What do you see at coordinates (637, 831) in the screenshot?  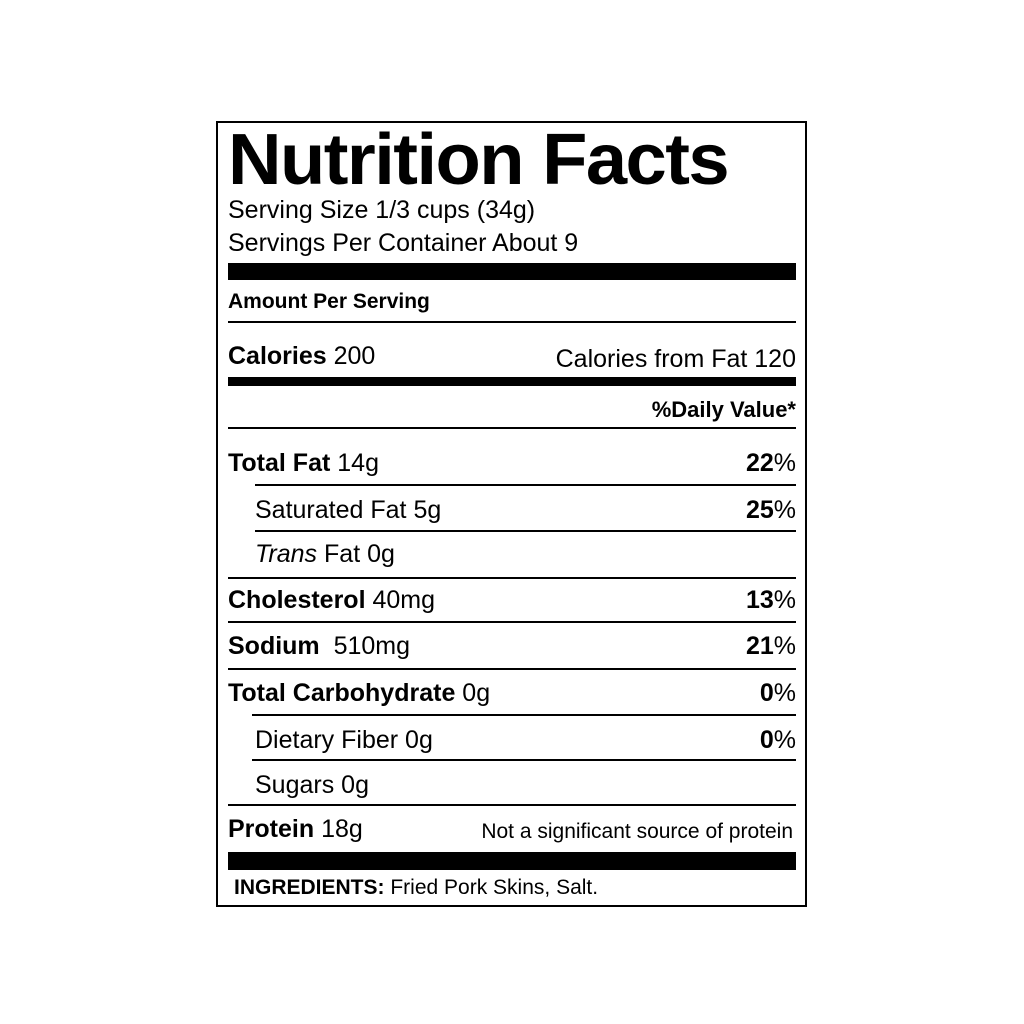 I see `protein-note: Not a significant source of protein` at bounding box center [637, 831].